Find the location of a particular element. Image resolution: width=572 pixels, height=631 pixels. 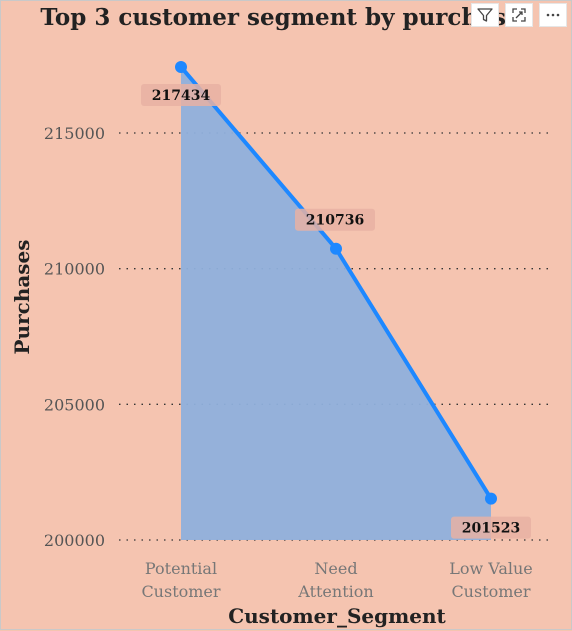

more-options-button is located at coordinates (553, 15).